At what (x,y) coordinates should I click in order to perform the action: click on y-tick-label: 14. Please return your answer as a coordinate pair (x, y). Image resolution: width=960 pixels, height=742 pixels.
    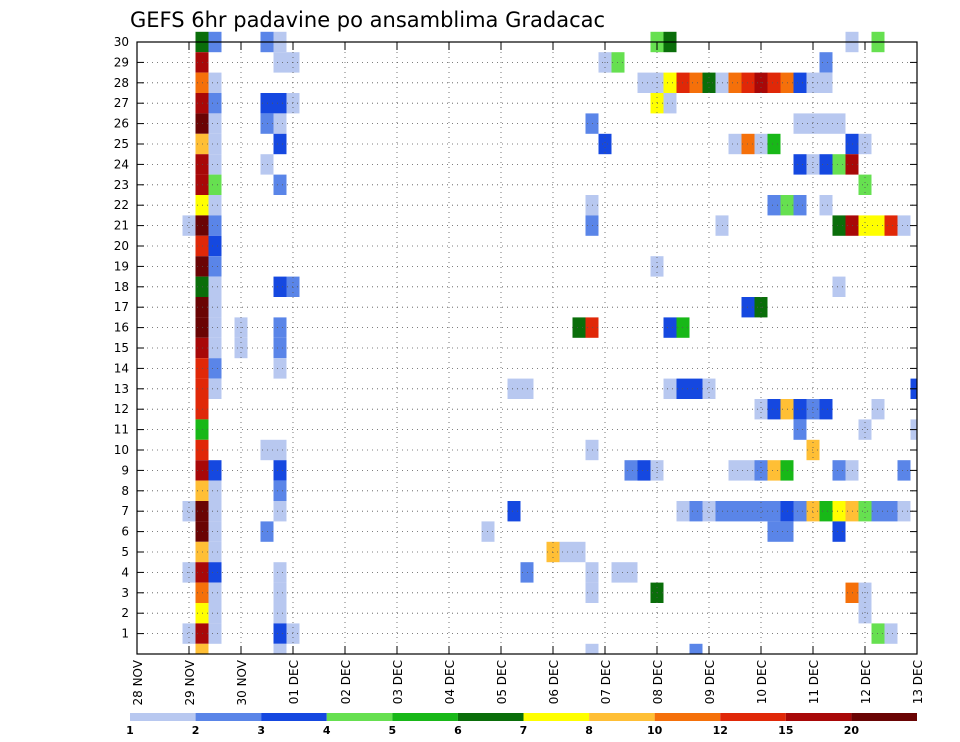
    Looking at the image, I should click on (121, 368).